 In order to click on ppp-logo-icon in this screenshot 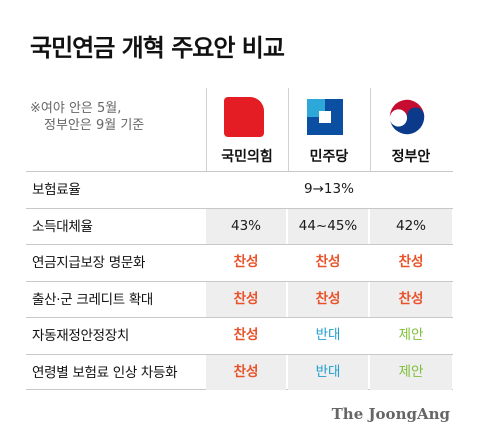, I will do `click(244, 117)`.